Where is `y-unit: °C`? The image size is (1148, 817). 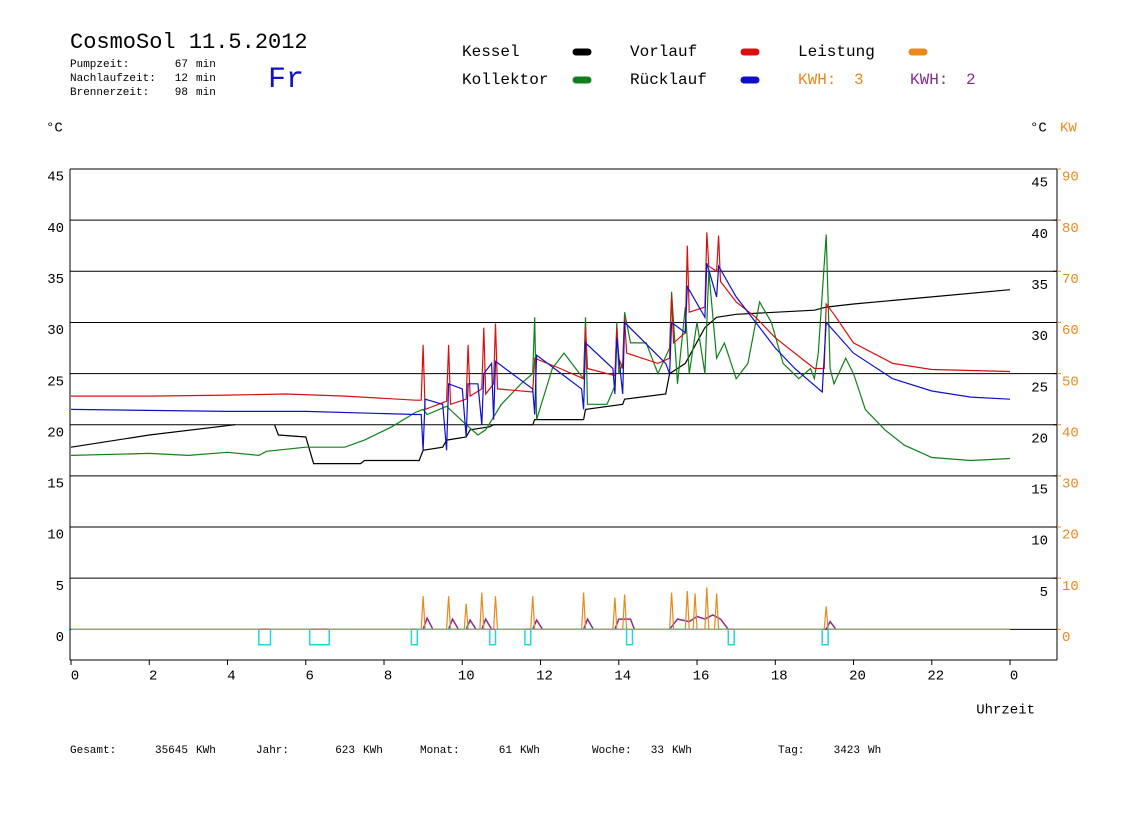
y-unit: °C is located at coordinates (54, 129).